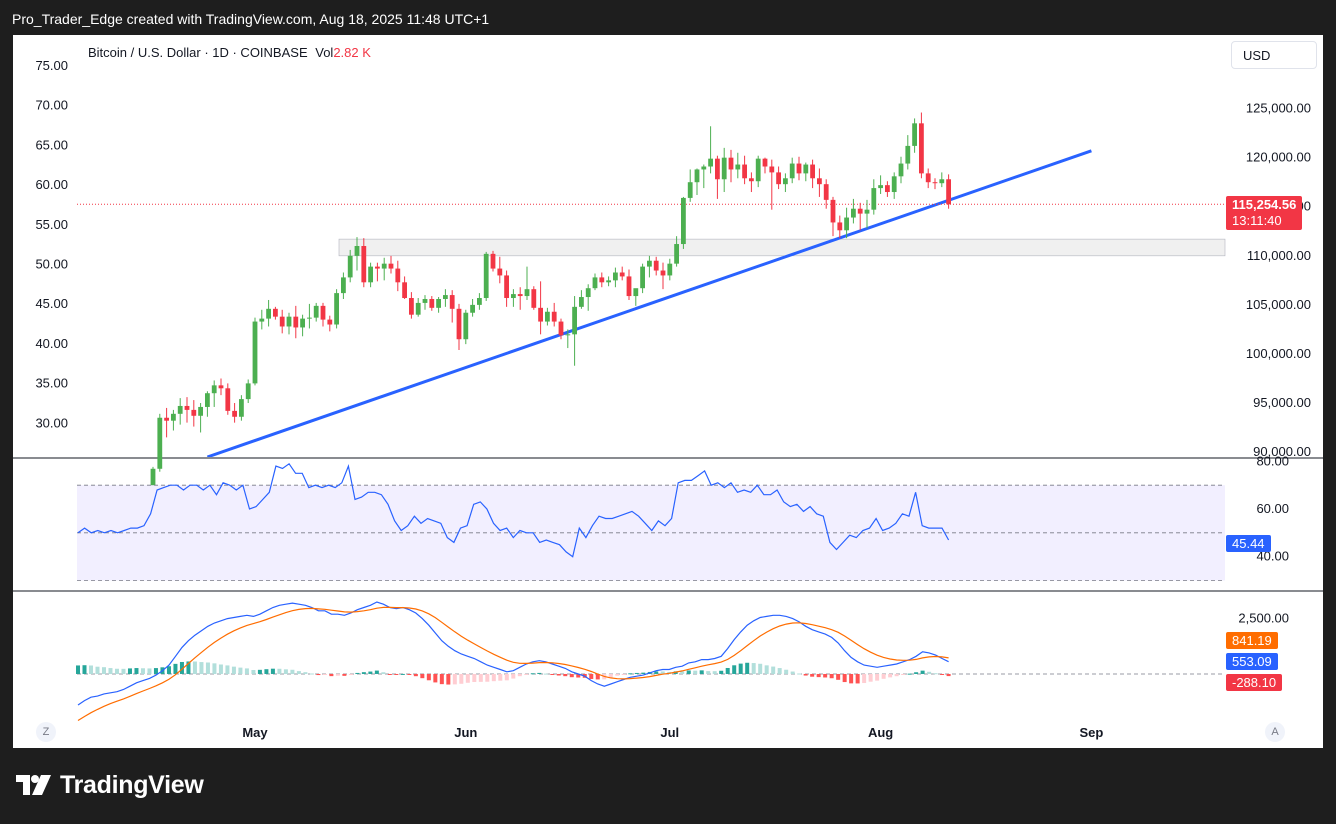 The image size is (1336, 824). I want to click on auto-scale-button: A, so click(1275, 732).